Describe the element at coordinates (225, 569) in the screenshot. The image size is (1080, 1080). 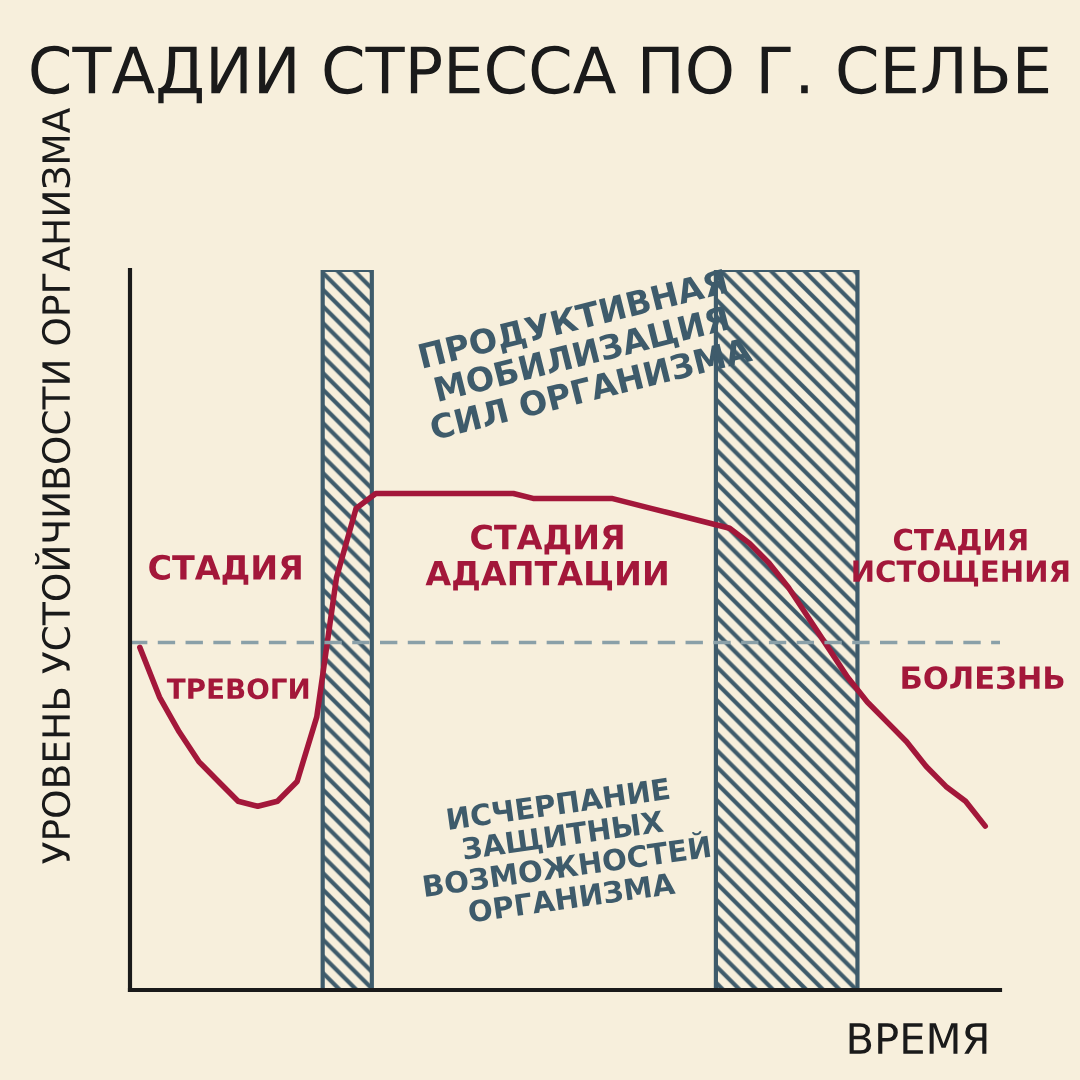
I see `annotation: СТАДИЯ` at that location.